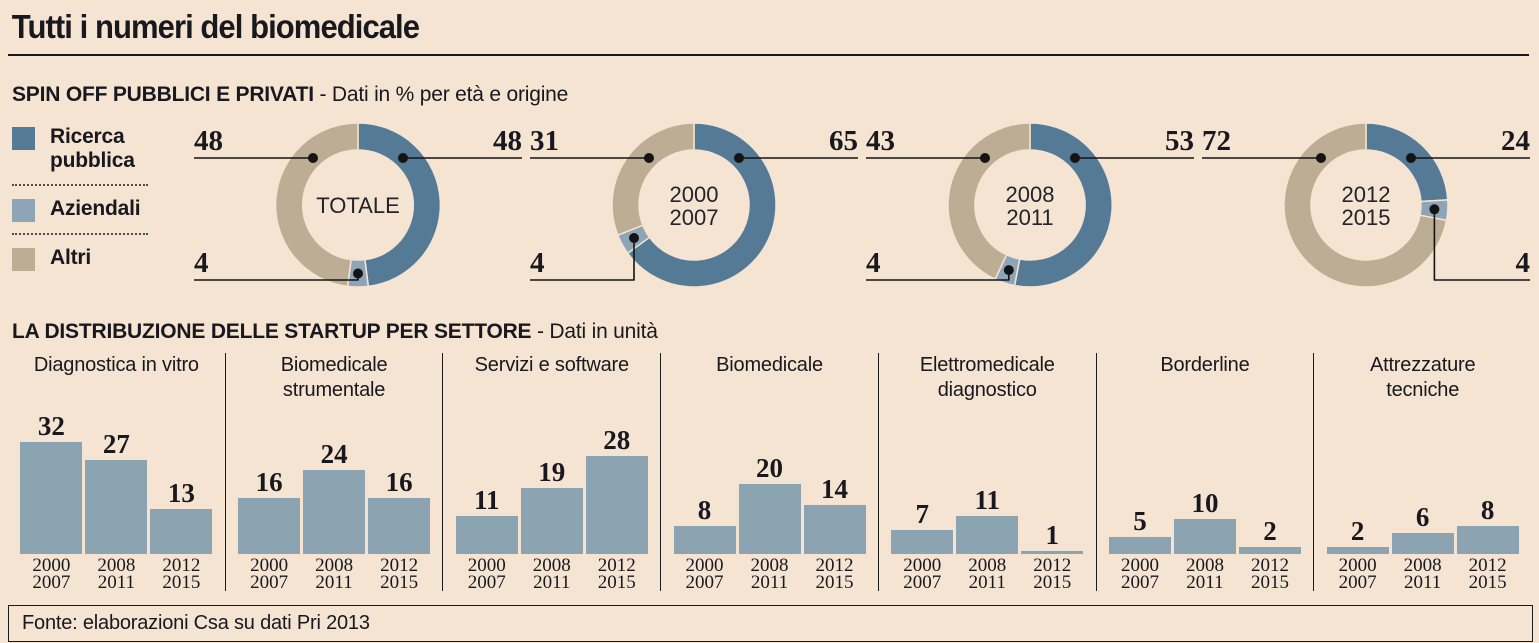  What do you see at coordinates (101, 258) in the screenshot?
I see `legend-item-altri: Altri` at bounding box center [101, 258].